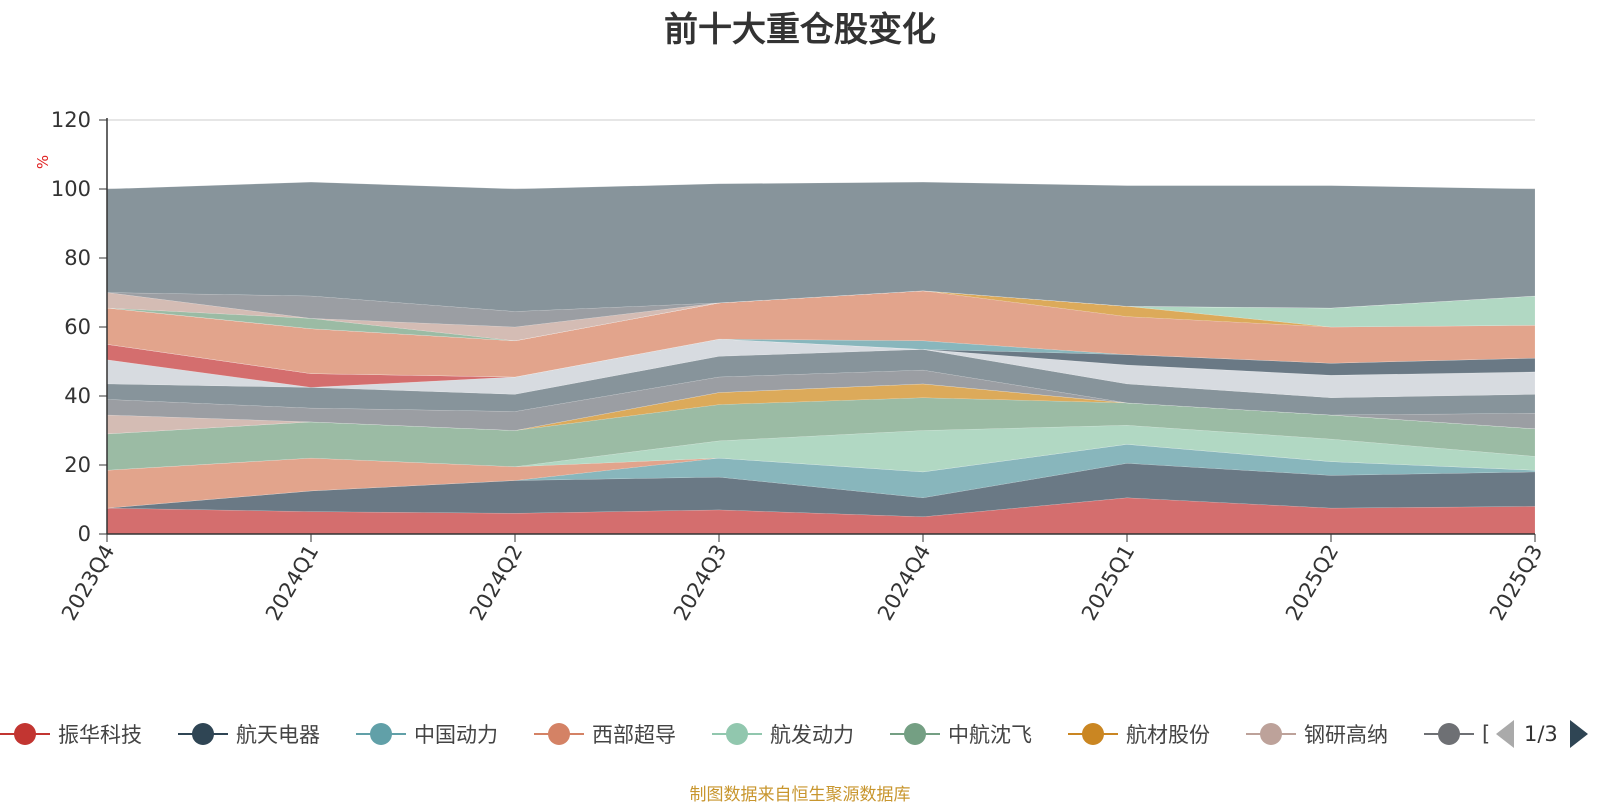 The width and height of the screenshot is (1600, 805). Describe the element at coordinates (1346, 735) in the screenshot. I see `legend-label: 钢研高纳` at that location.